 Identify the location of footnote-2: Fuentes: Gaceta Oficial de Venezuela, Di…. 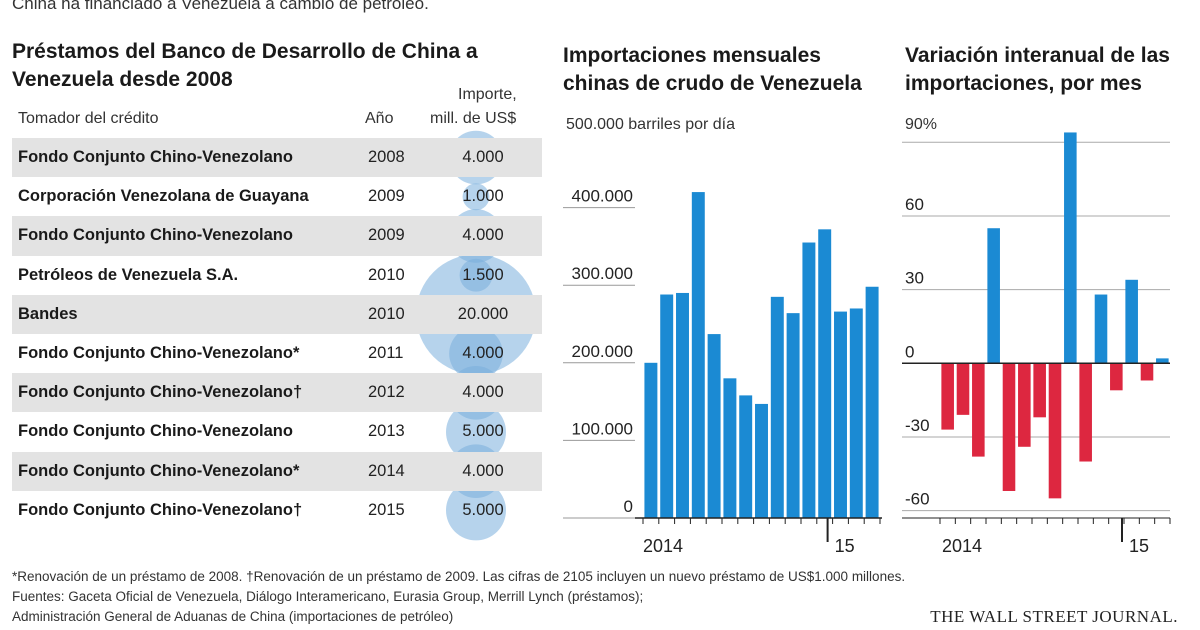
(328, 596).